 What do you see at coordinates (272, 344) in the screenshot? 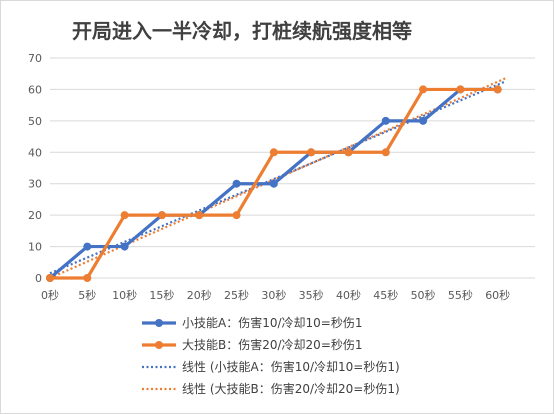
I see `legend-label-1: 大技能B：伤害20/冷却20=秒伤1` at bounding box center [272, 344].